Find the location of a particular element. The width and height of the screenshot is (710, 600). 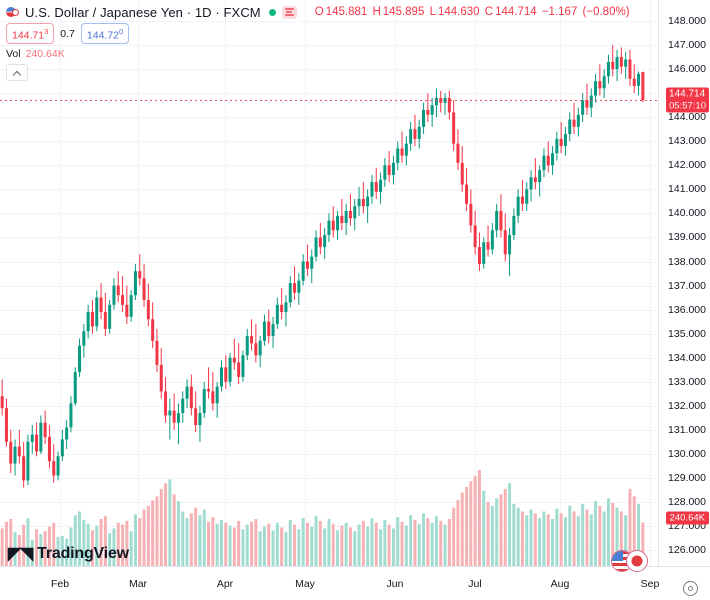

currency-flags is located at coordinates (629, 561).